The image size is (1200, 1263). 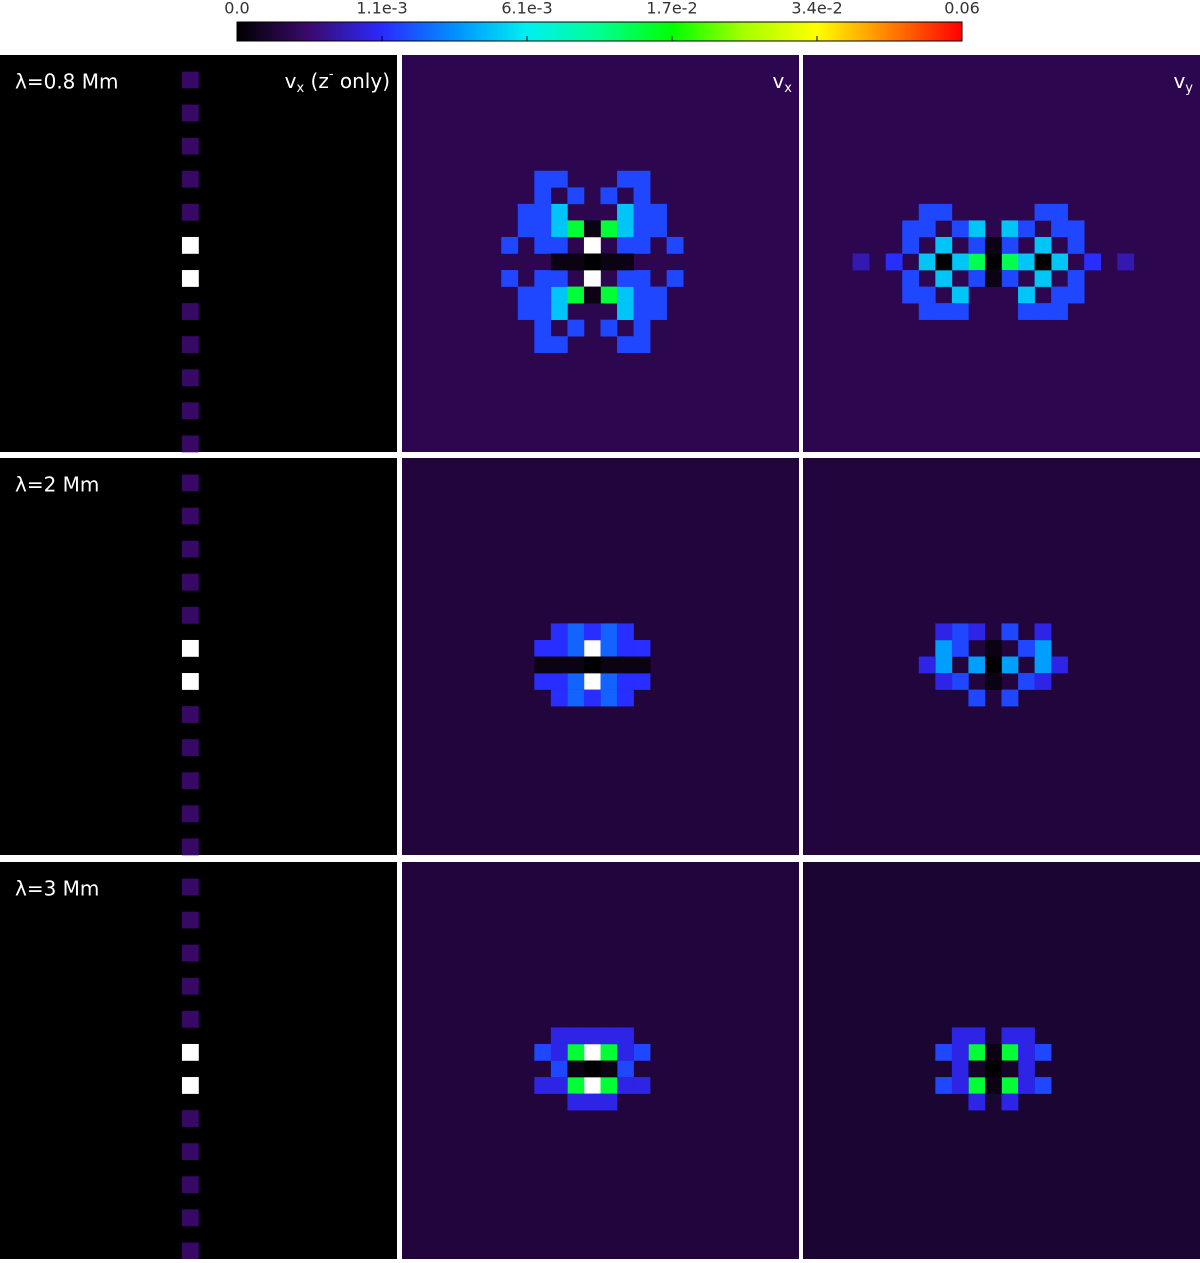 I want to click on row-label: λ=0.8 Mm, so click(x=67, y=82).